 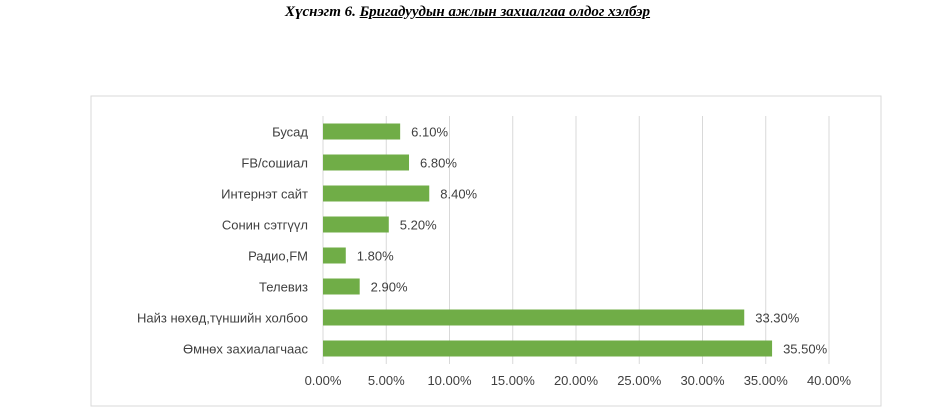 What do you see at coordinates (505, 12) in the screenshot?
I see `chart-title-main: Бригадуудын ажлын захиалгаа олдог хэлбэр` at bounding box center [505, 12].